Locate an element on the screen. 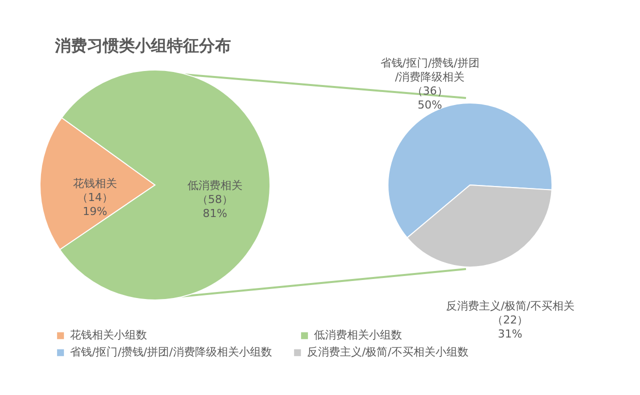 The width and height of the screenshot is (640, 395). data-label: 省钱/抠门/攒钱/拼团/消费降级相关（36）50% is located at coordinates (430, 84).